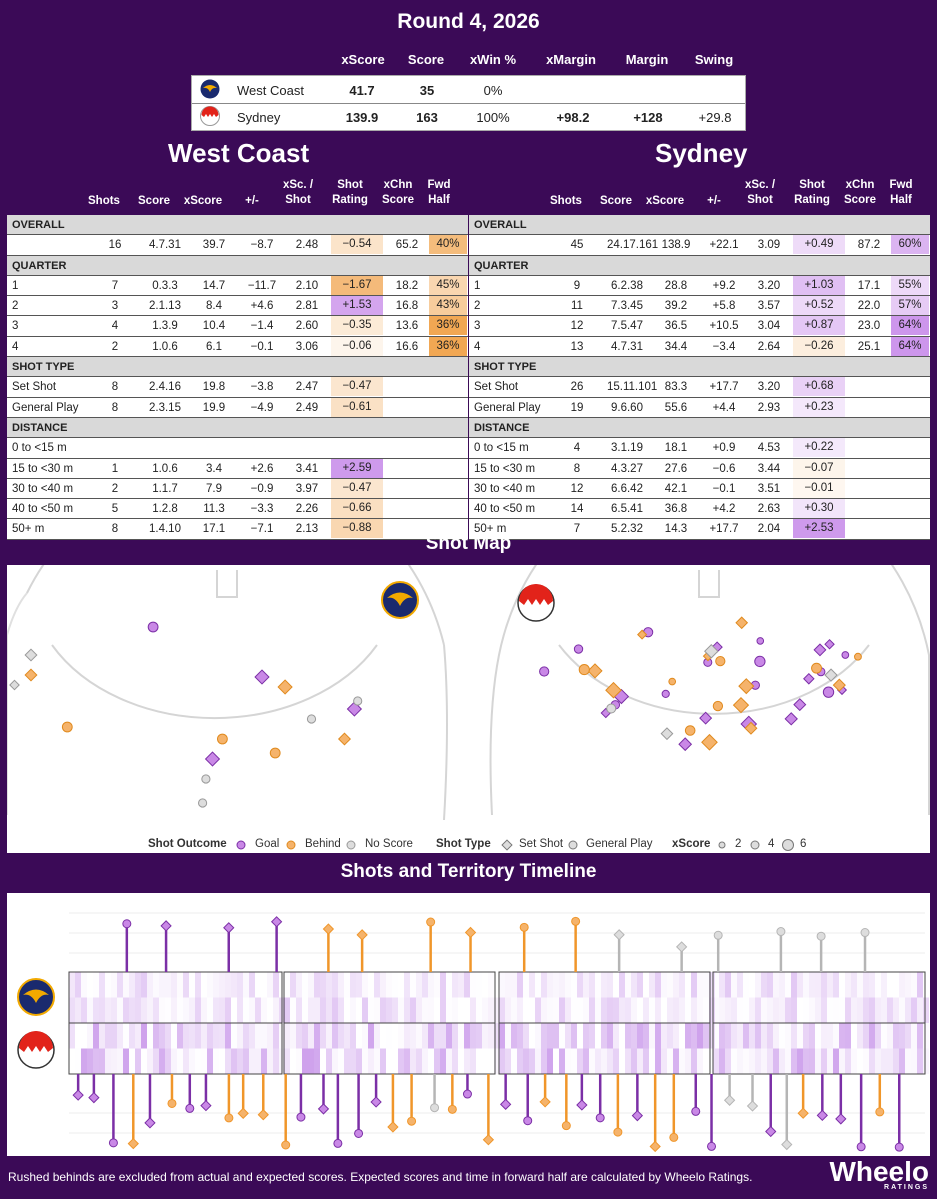  Describe the element at coordinates (676, 448) in the screenshot. I see `stat-xscore: 18.1` at that location.